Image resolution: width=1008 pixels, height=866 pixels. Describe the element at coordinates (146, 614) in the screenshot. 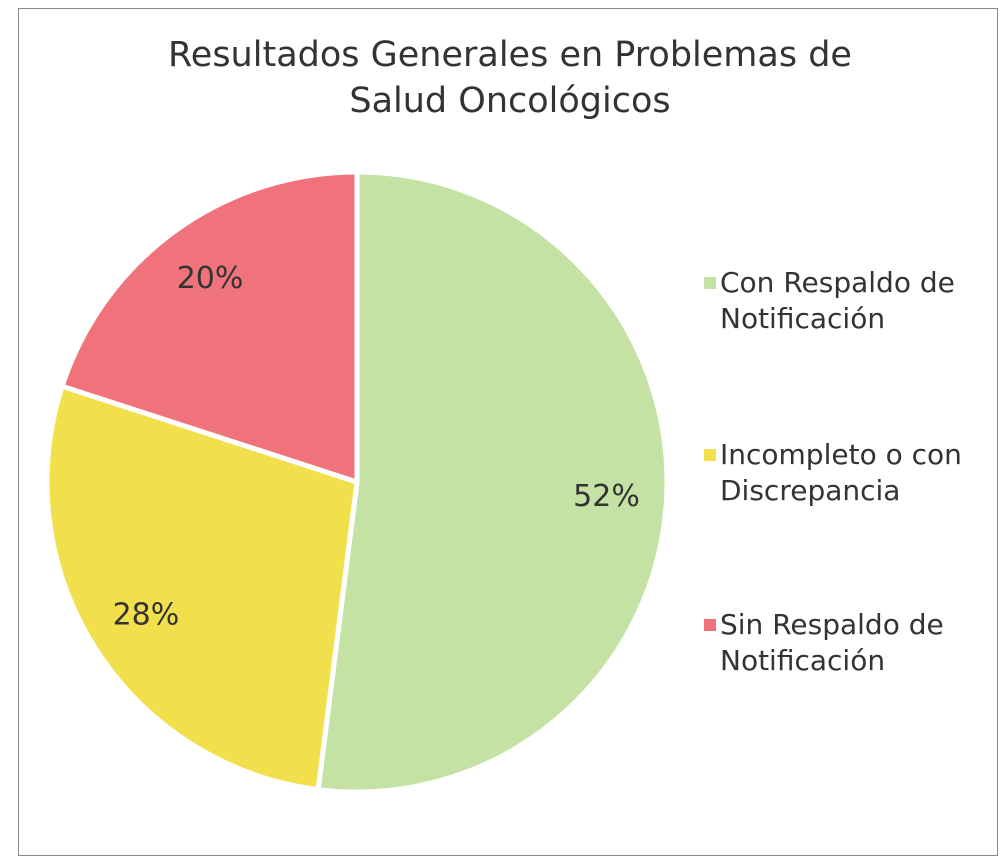

I see `data-label: 28%` at that location.